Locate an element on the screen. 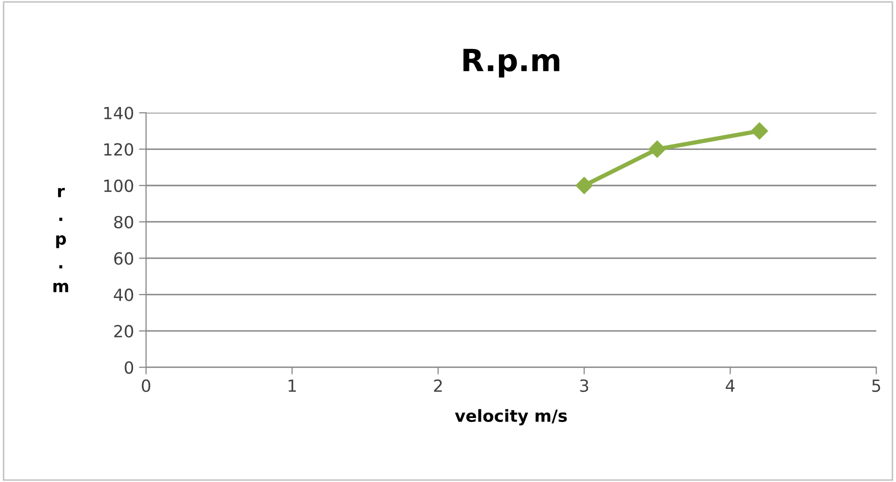 The image size is (896, 482). y-tick-label: 20 is located at coordinates (124, 331).